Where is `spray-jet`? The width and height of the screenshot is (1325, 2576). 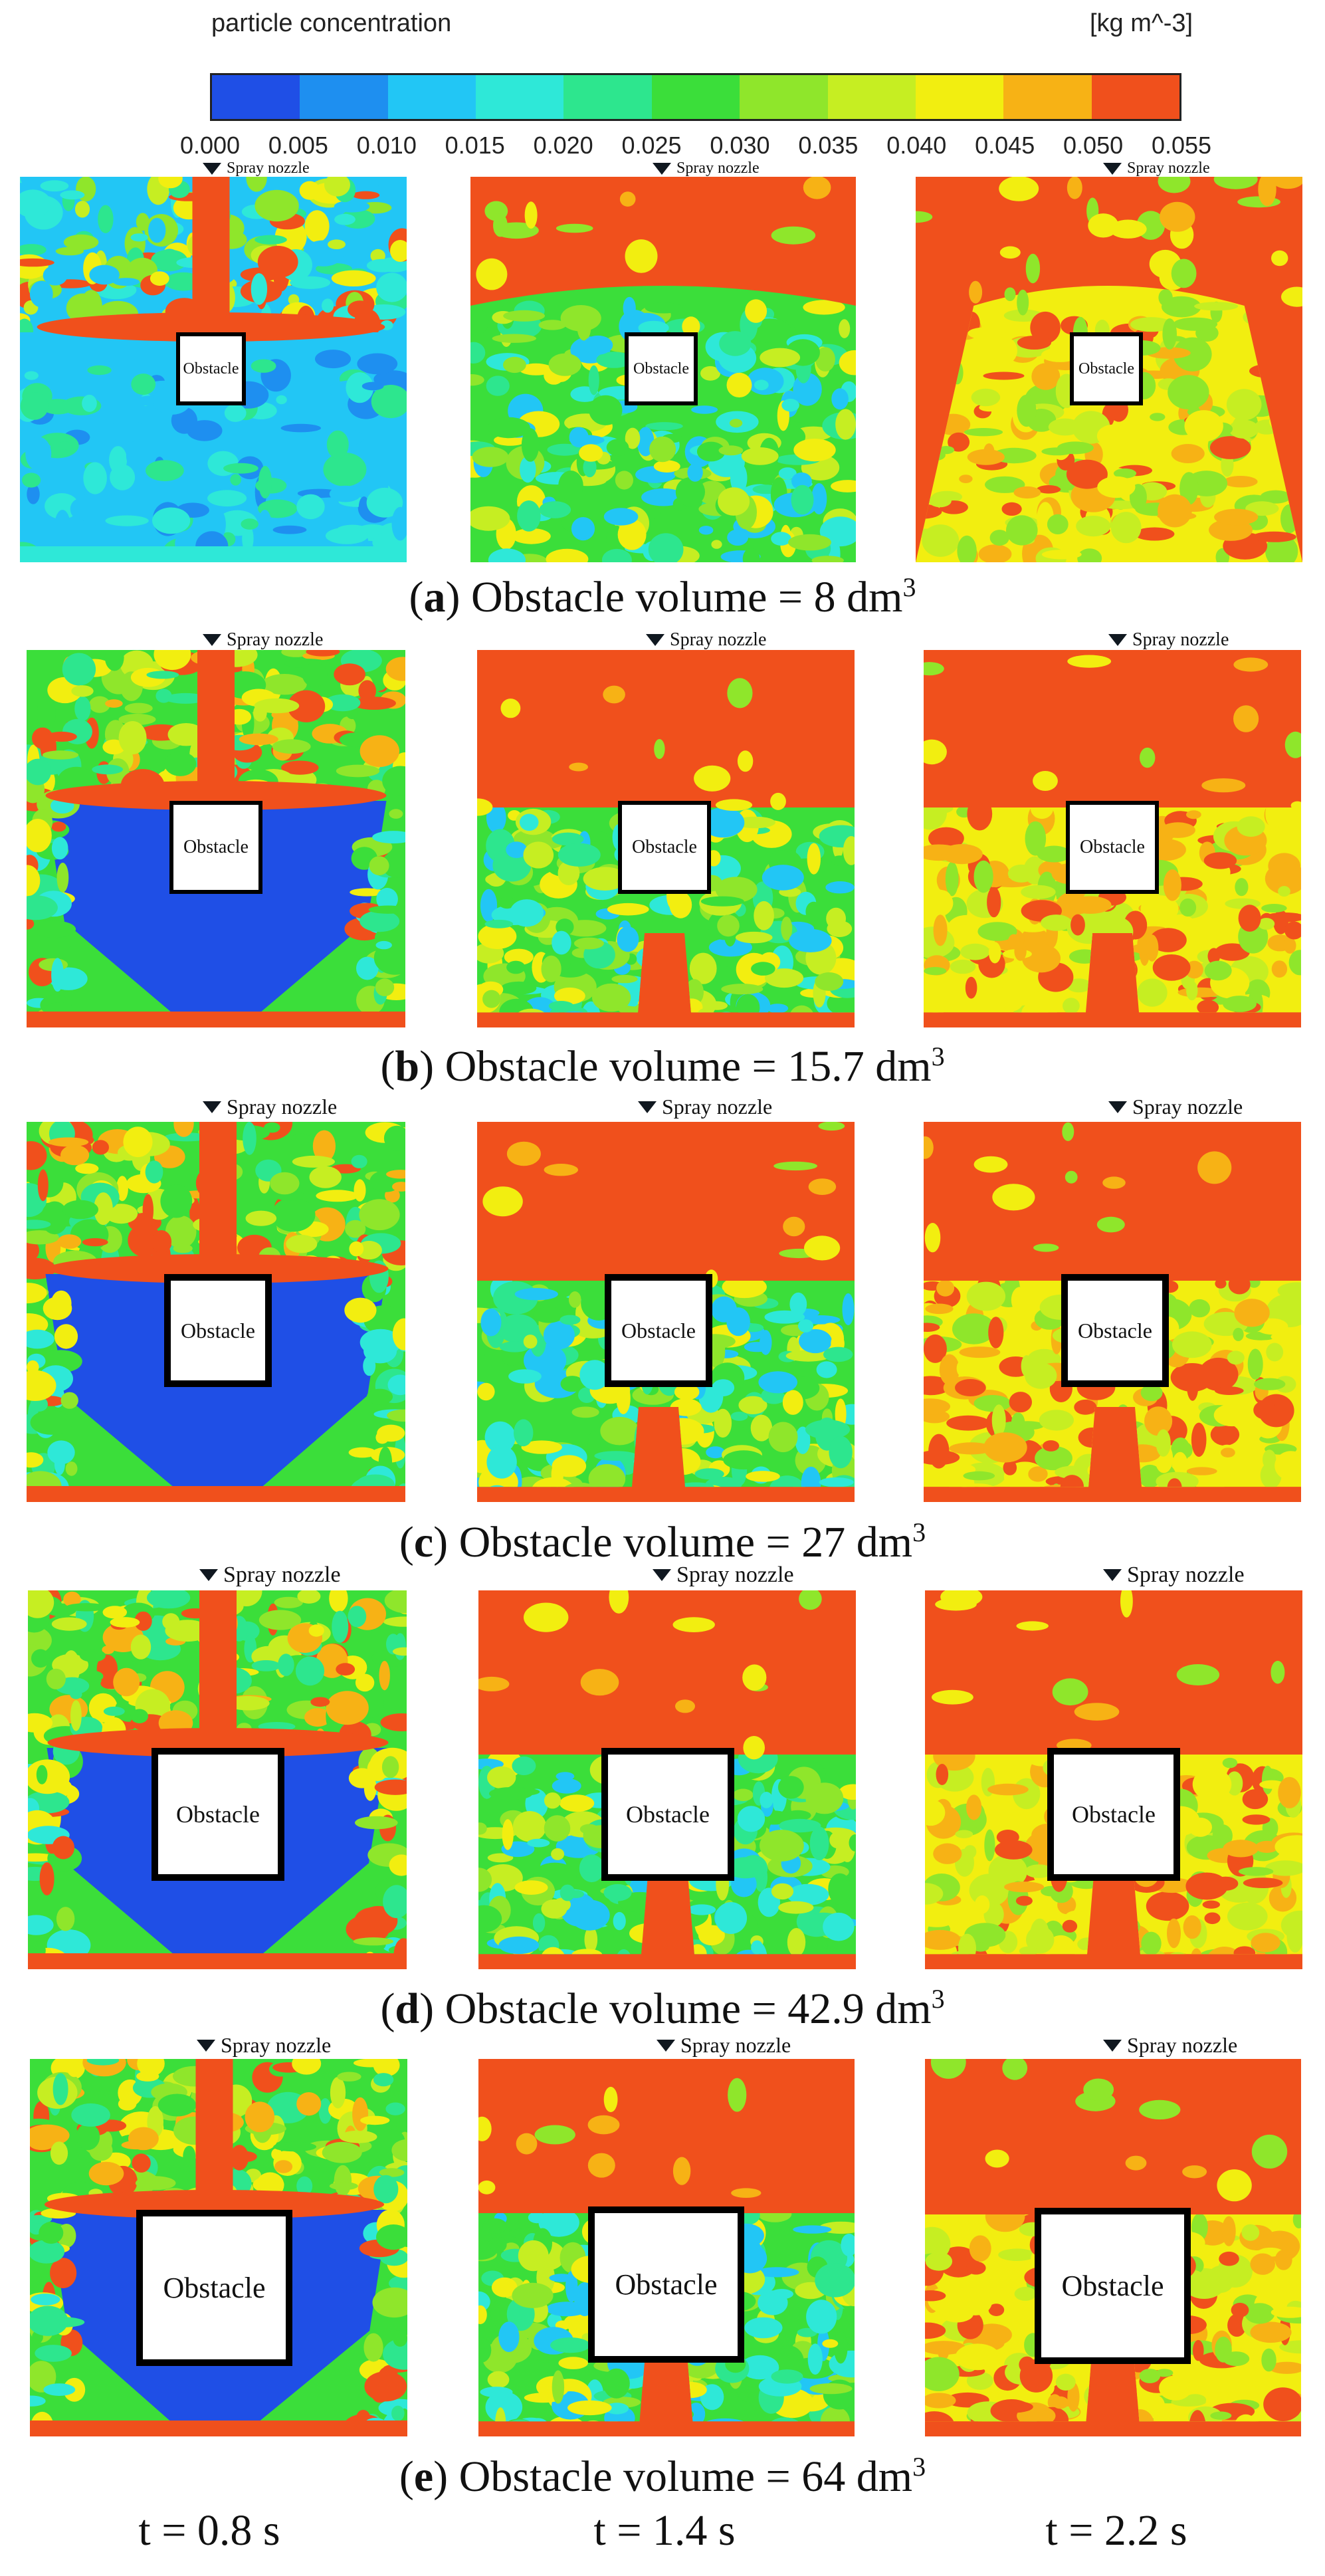
spray-jet is located at coordinates (218, 1669).